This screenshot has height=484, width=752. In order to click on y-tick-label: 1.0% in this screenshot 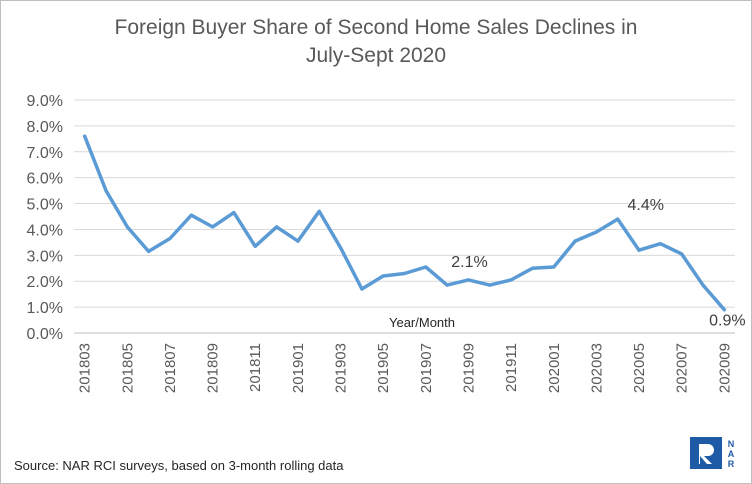, I will do `click(45, 308)`.